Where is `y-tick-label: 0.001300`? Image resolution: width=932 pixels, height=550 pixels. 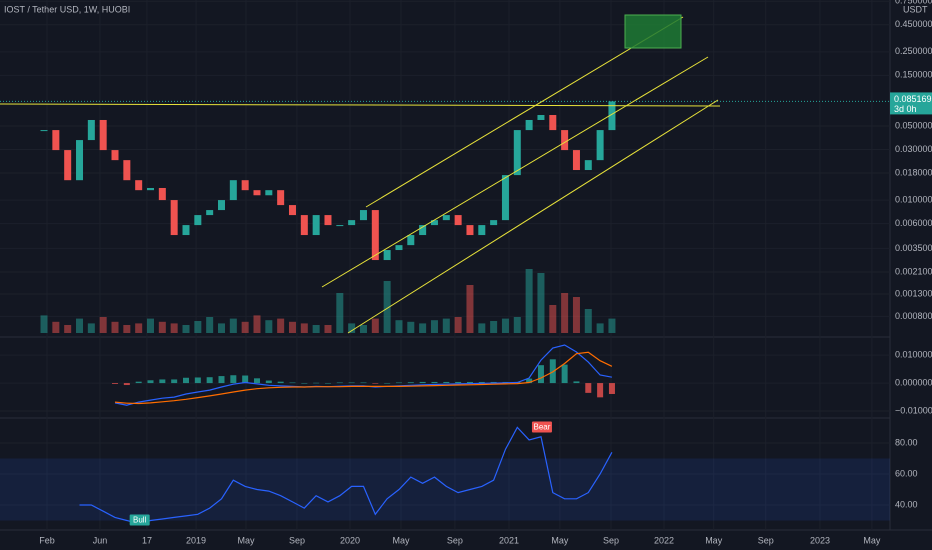
y-tick-label: 0.001300 is located at coordinates (913, 293).